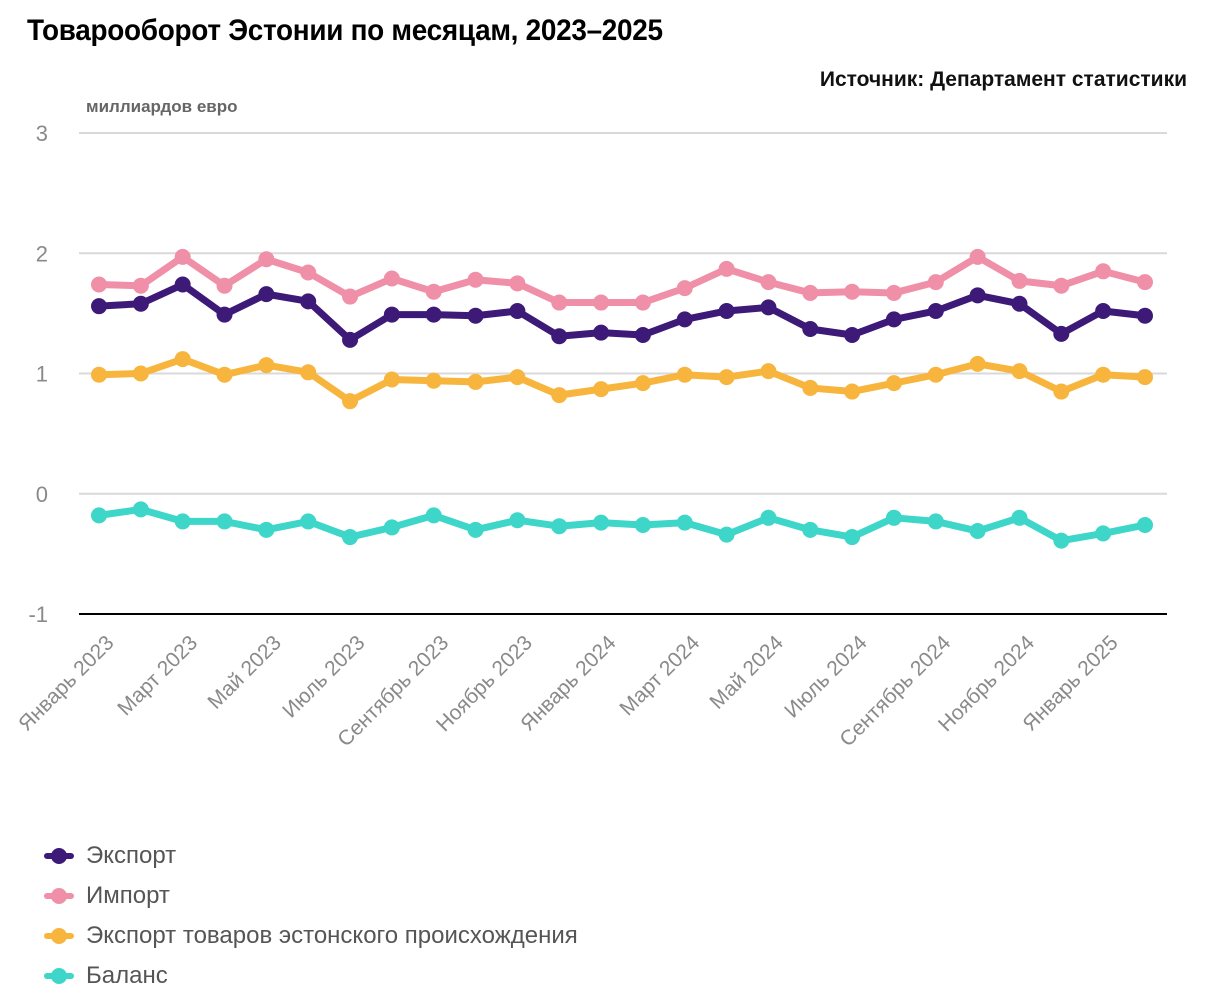 The height and width of the screenshot is (1000, 1207). What do you see at coordinates (244, 672) in the screenshot?
I see `x-tick-label: Май 2023` at bounding box center [244, 672].